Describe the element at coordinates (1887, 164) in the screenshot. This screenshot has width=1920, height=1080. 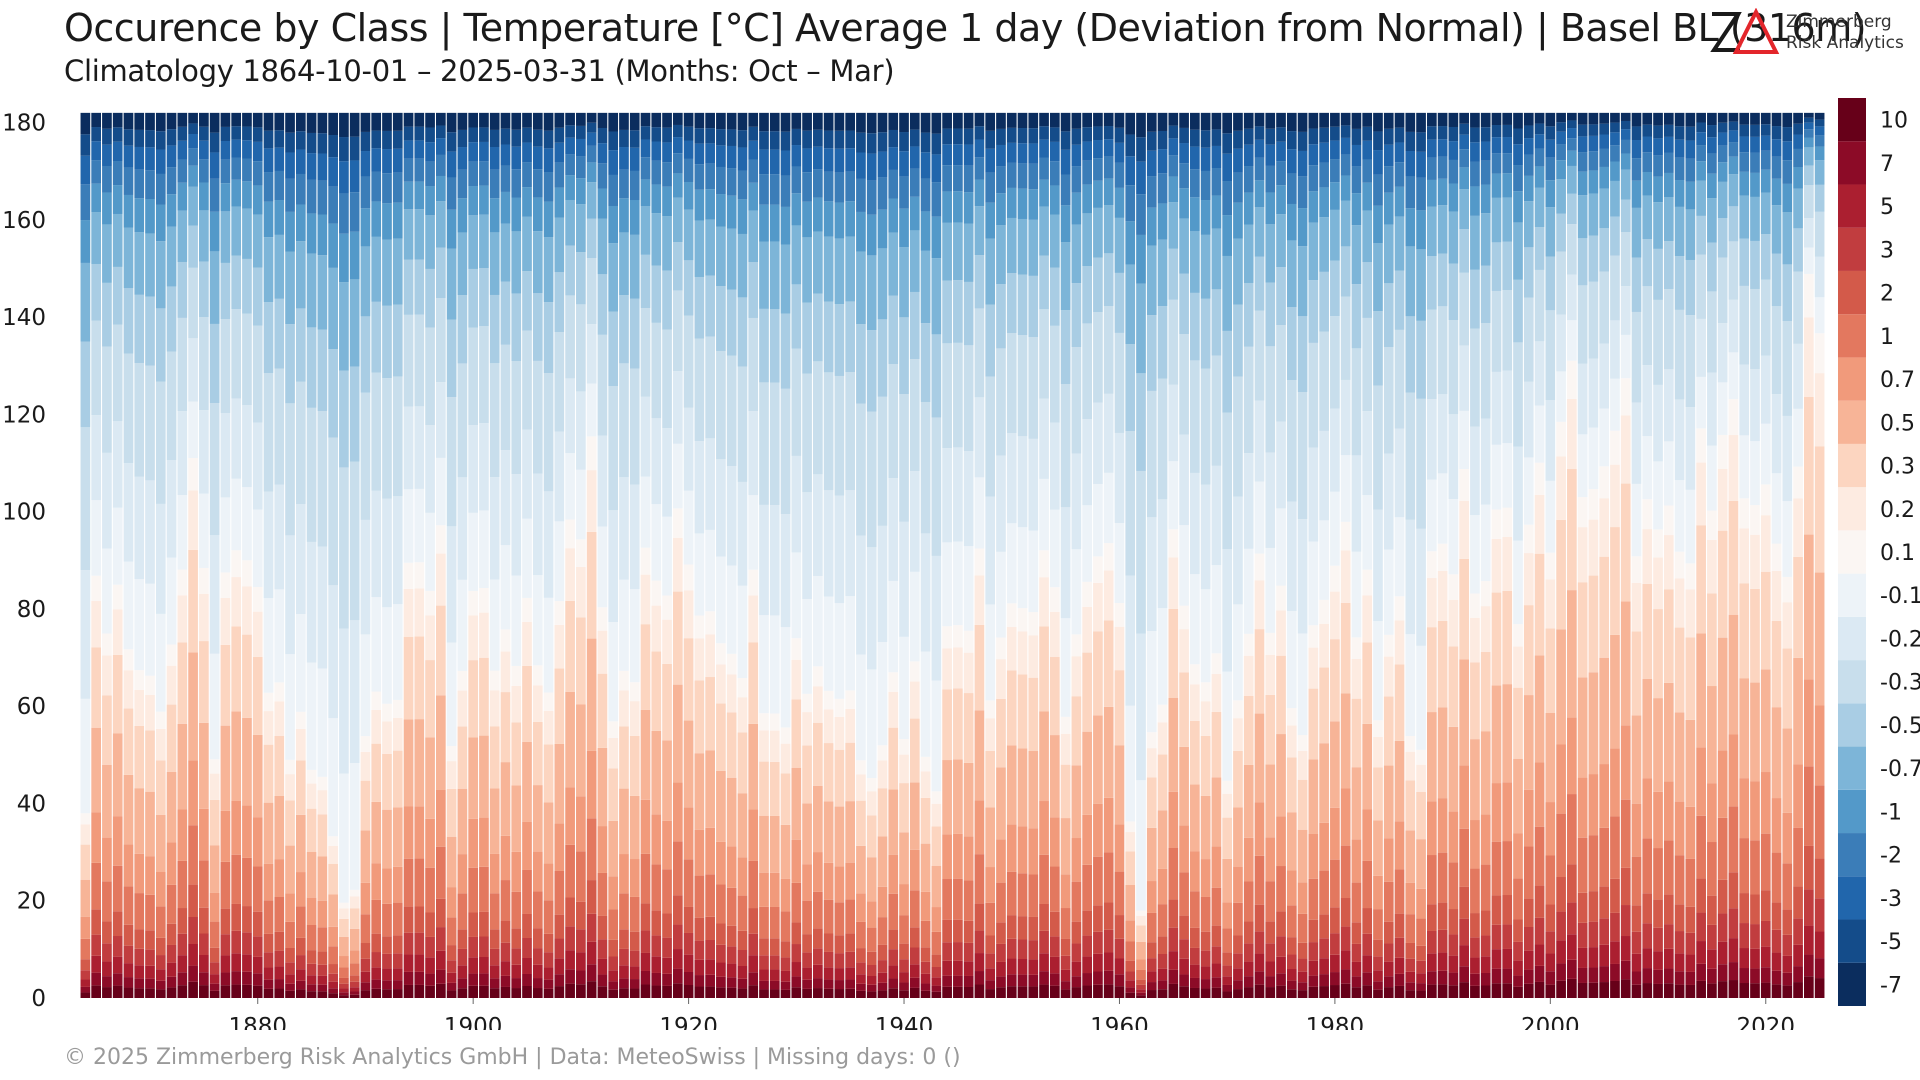
I see `colorbar-label: 7` at that location.